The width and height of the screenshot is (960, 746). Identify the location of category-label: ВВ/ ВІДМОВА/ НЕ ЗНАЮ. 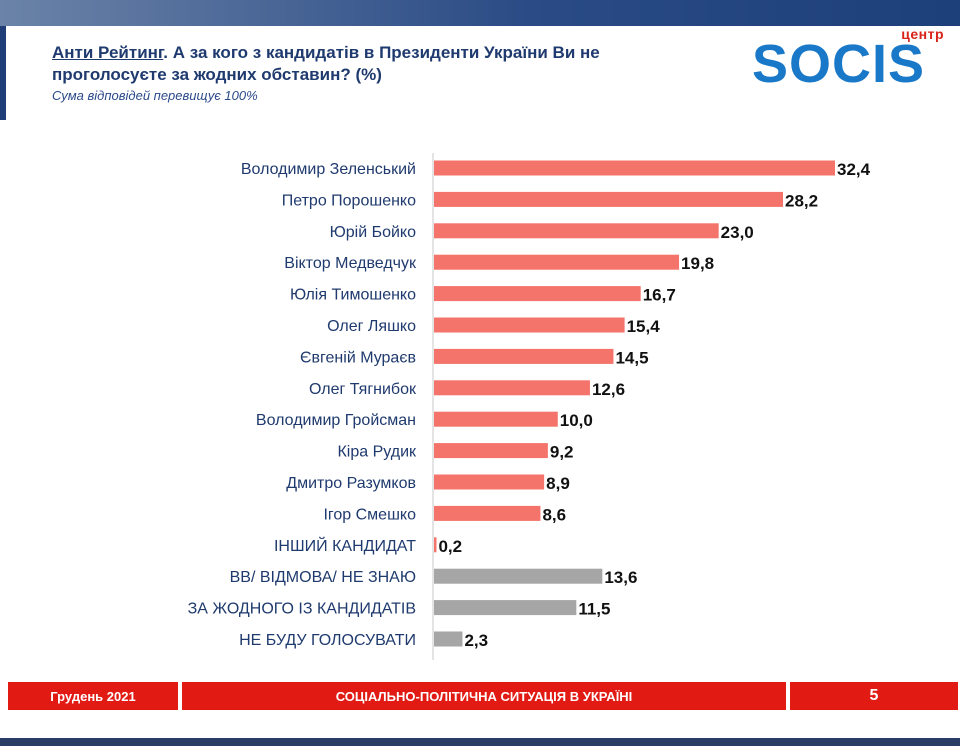
(323, 577).